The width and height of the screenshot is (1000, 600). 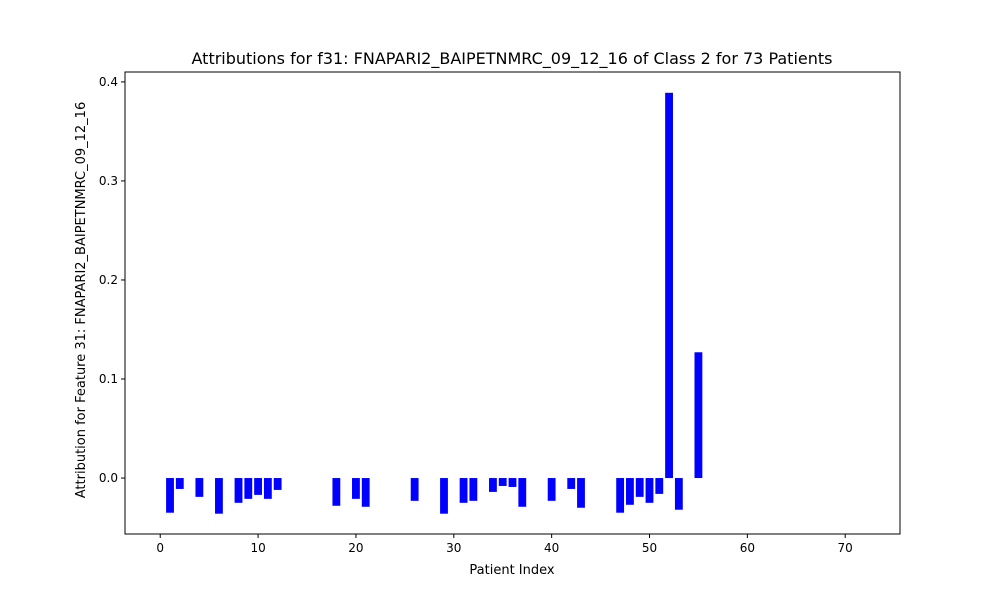 What do you see at coordinates (551, 548) in the screenshot?
I see `x-tick-label: 40` at bounding box center [551, 548].